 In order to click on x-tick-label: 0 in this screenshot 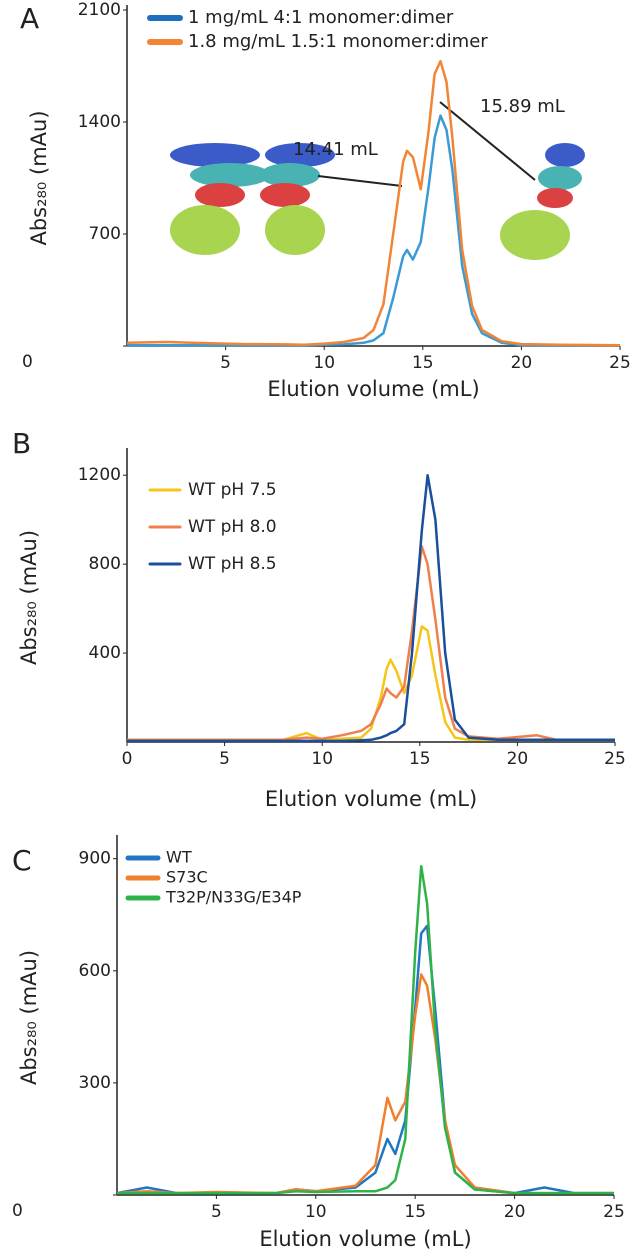, I will do `click(127, 759)`.